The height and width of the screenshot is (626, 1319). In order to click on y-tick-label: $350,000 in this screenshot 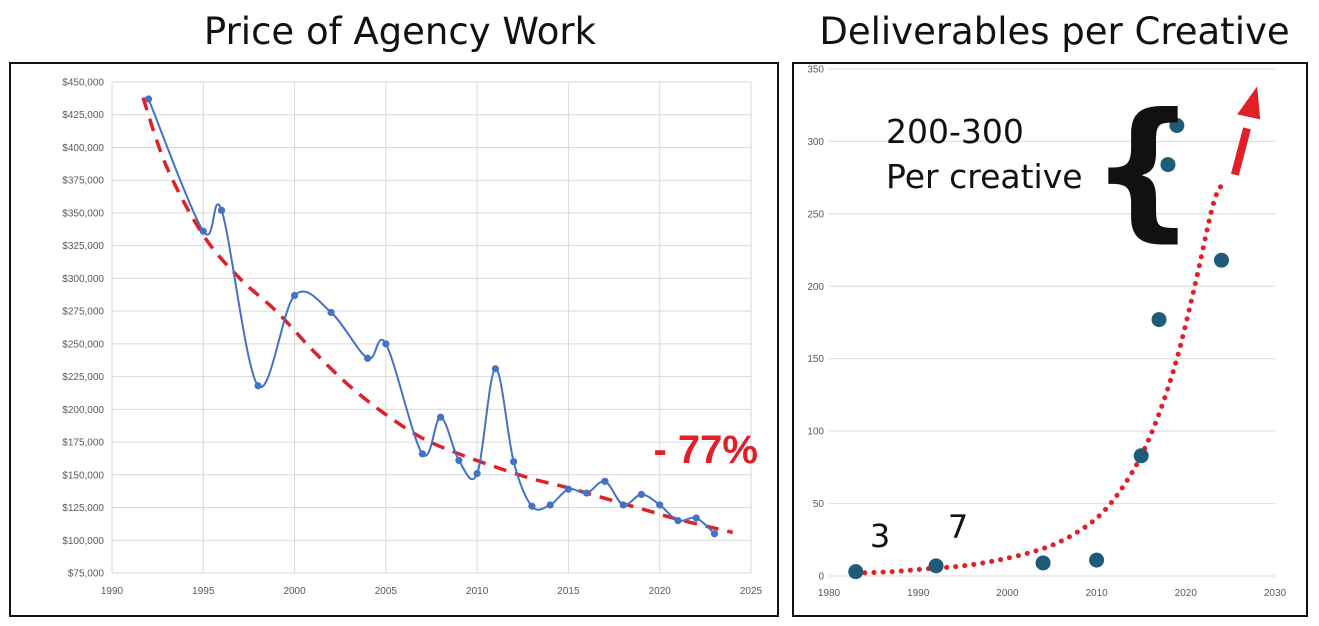, I will do `click(83, 213)`.